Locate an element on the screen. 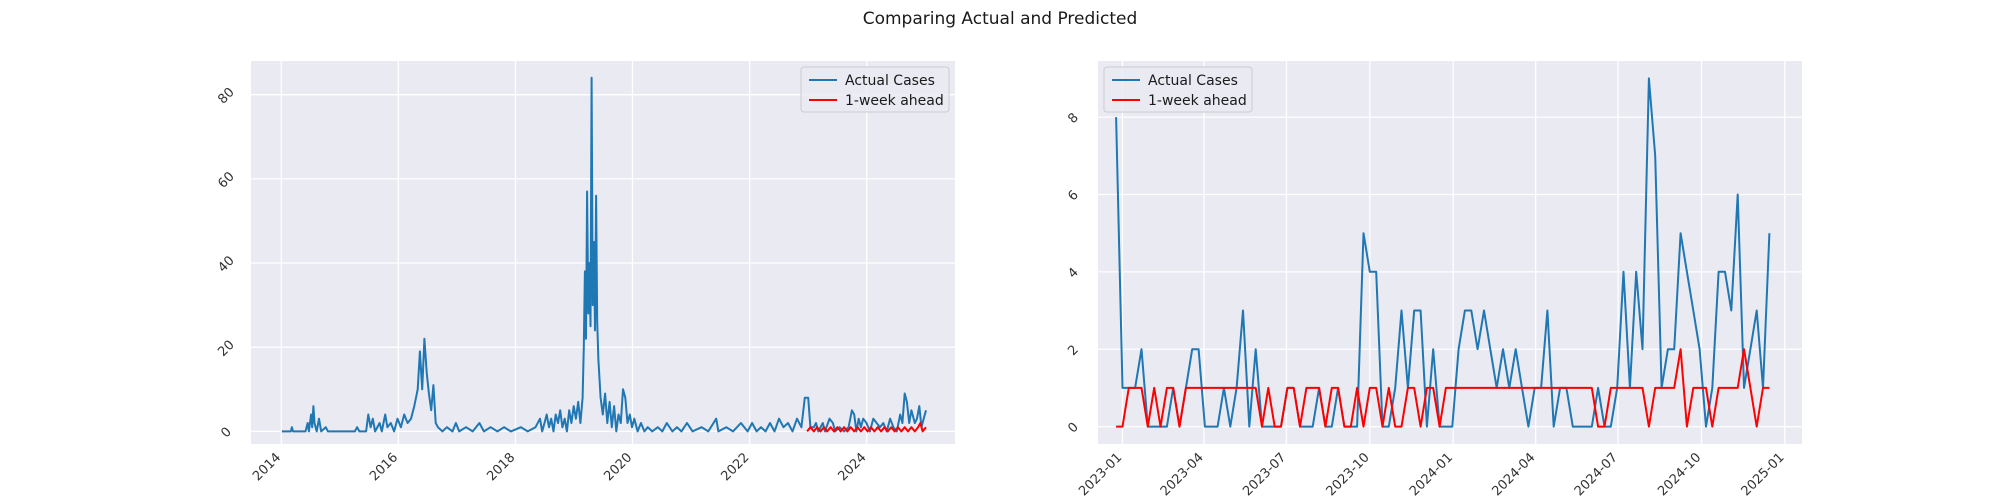 The image size is (2000, 500). y-tick-label: 80 is located at coordinates (226, 96).